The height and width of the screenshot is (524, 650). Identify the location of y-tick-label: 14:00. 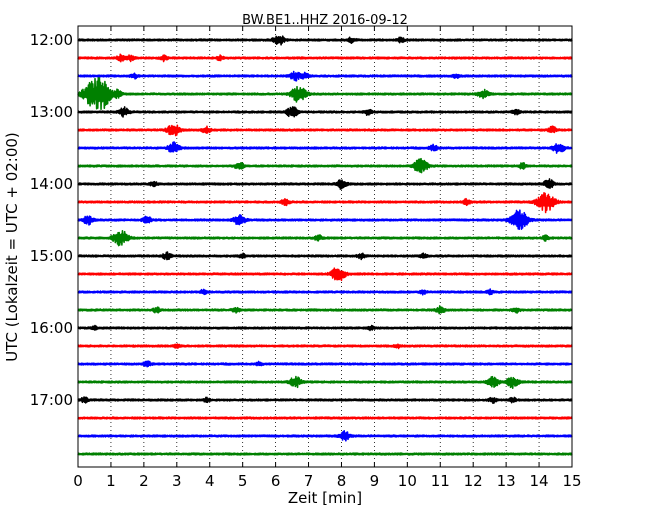
(51, 184).